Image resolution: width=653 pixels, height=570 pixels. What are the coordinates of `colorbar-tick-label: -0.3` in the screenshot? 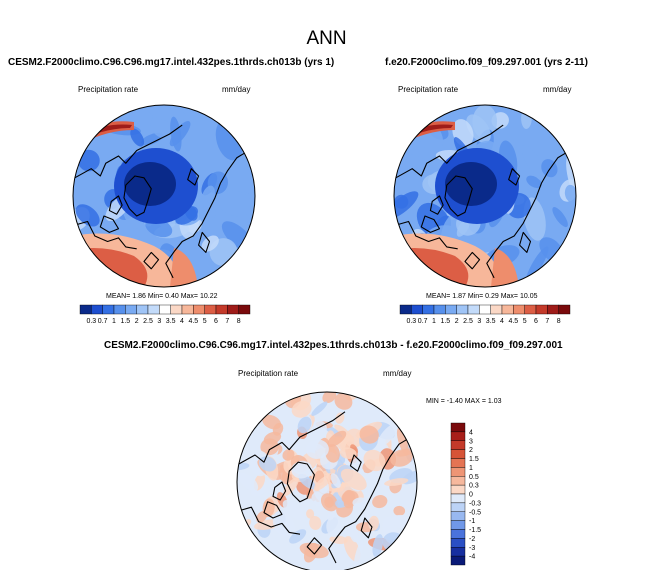 It's located at (475, 503).